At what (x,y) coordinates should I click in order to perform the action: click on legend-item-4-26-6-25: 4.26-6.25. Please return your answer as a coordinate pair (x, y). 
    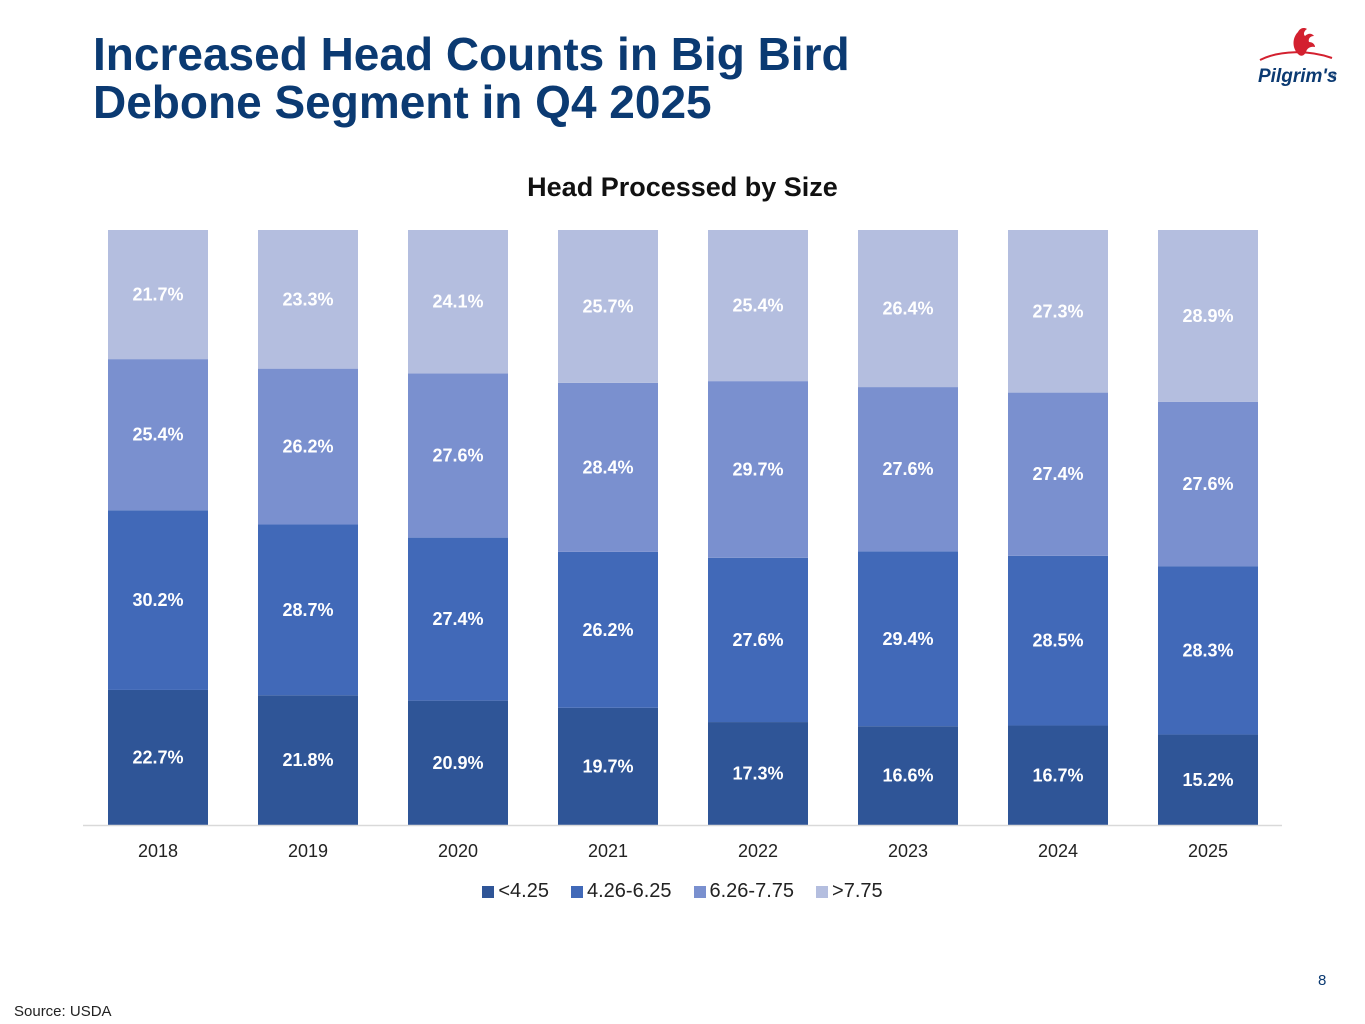
    Looking at the image, I should click on (621, 891).